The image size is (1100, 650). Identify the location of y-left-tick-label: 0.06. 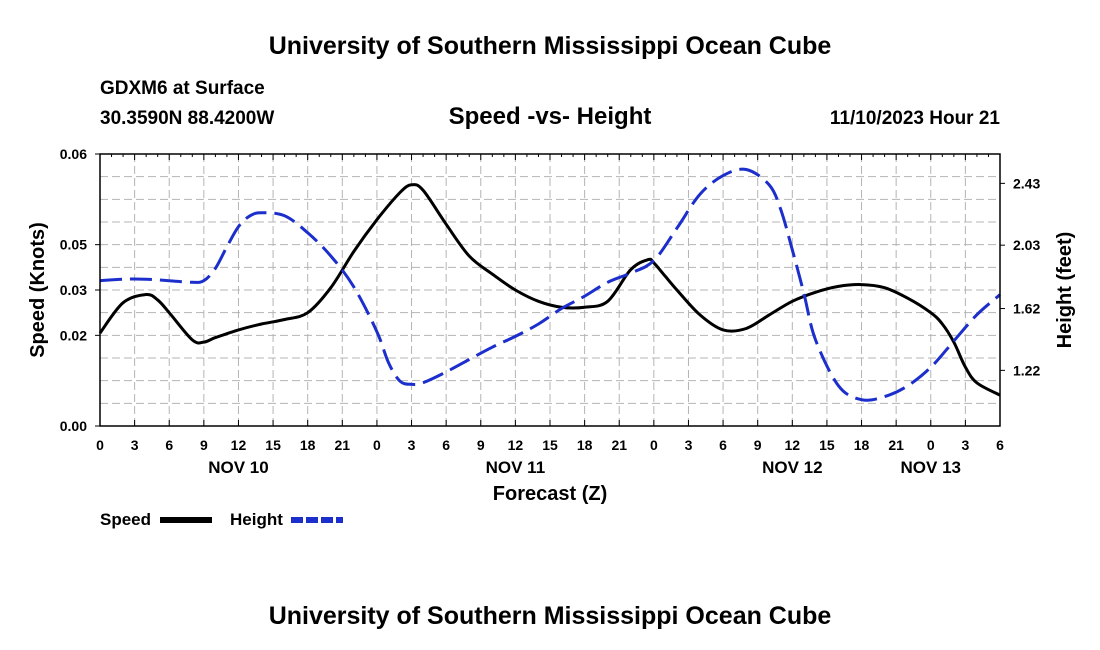
(73, 154).